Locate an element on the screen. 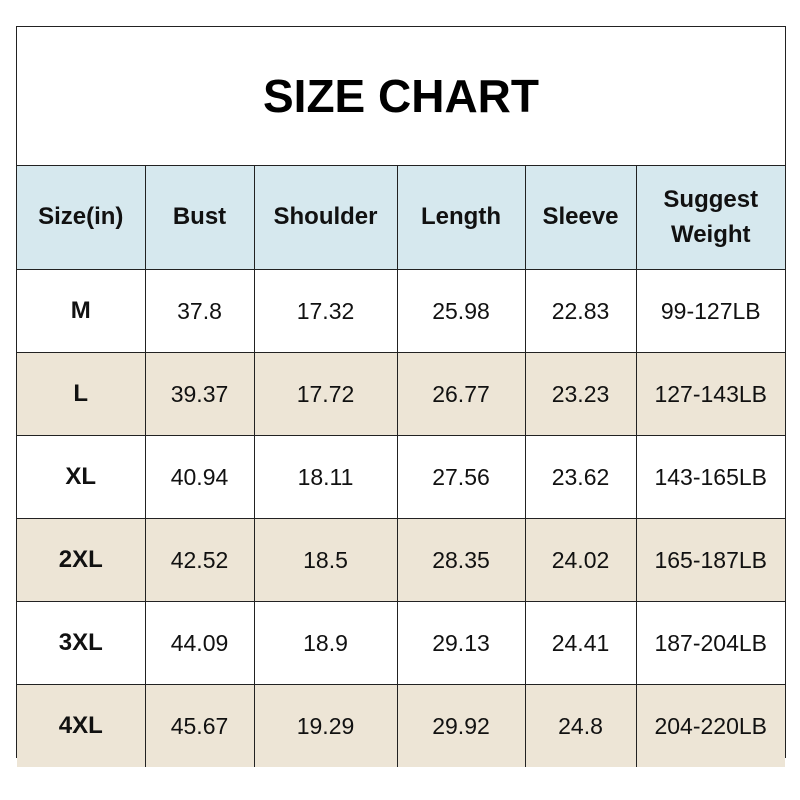  size-cell: 4XL is located at coordinates (81, 725).